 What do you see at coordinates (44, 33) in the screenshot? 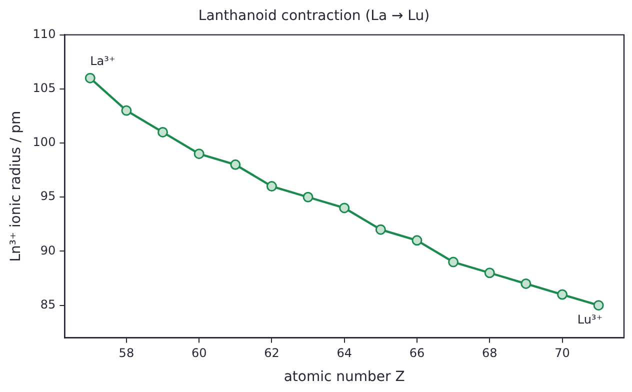
I see `y-tick-label: 110` at bounding box center [44, 33].